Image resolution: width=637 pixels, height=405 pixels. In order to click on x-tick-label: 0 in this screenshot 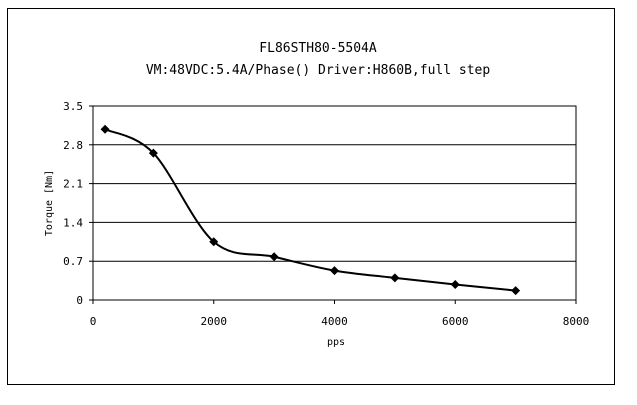, I will do `click(93, 321)`.